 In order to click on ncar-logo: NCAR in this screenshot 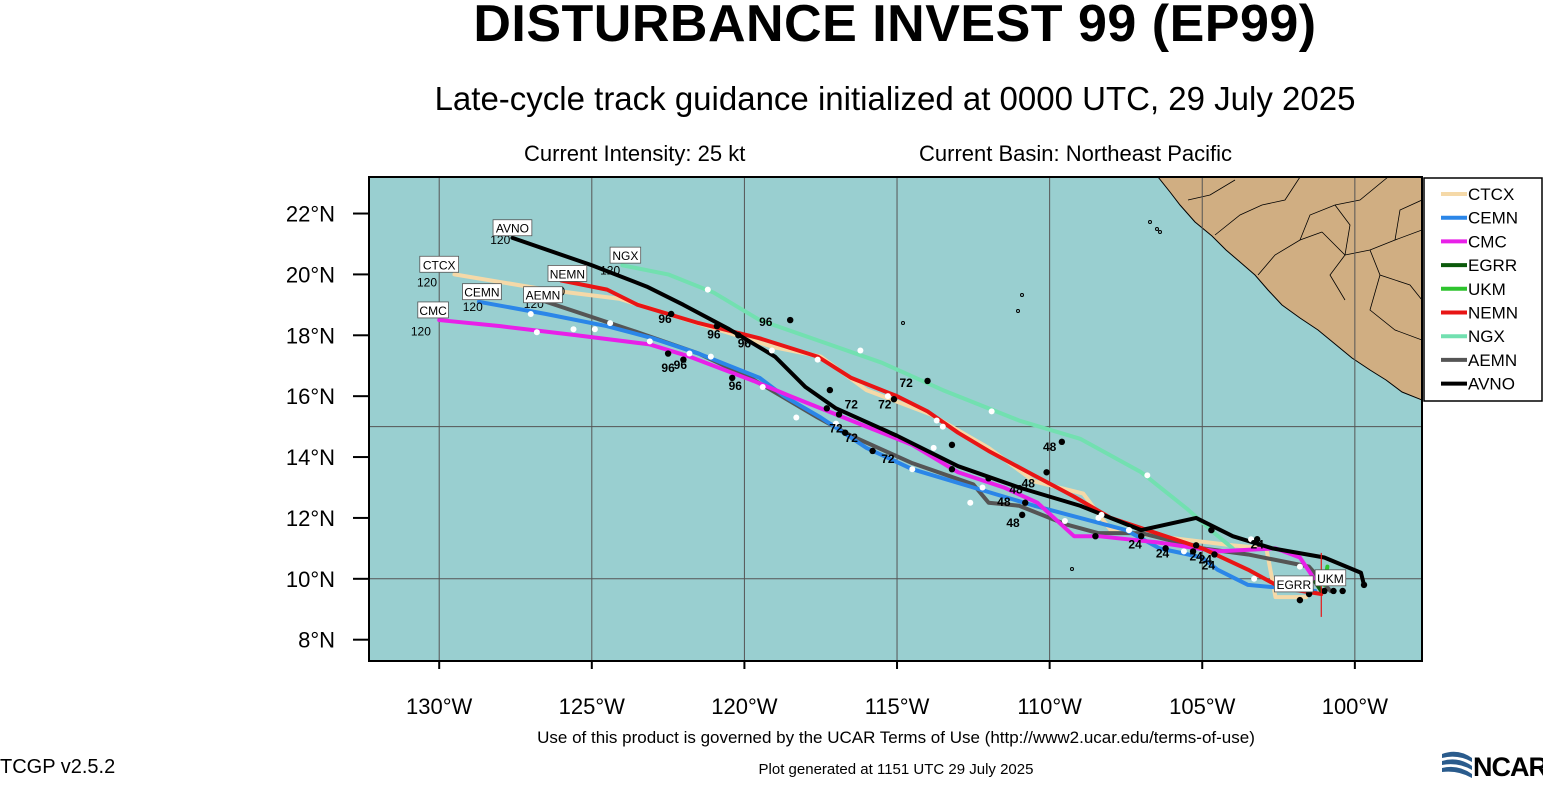, I will do `click(1491, 765)`.